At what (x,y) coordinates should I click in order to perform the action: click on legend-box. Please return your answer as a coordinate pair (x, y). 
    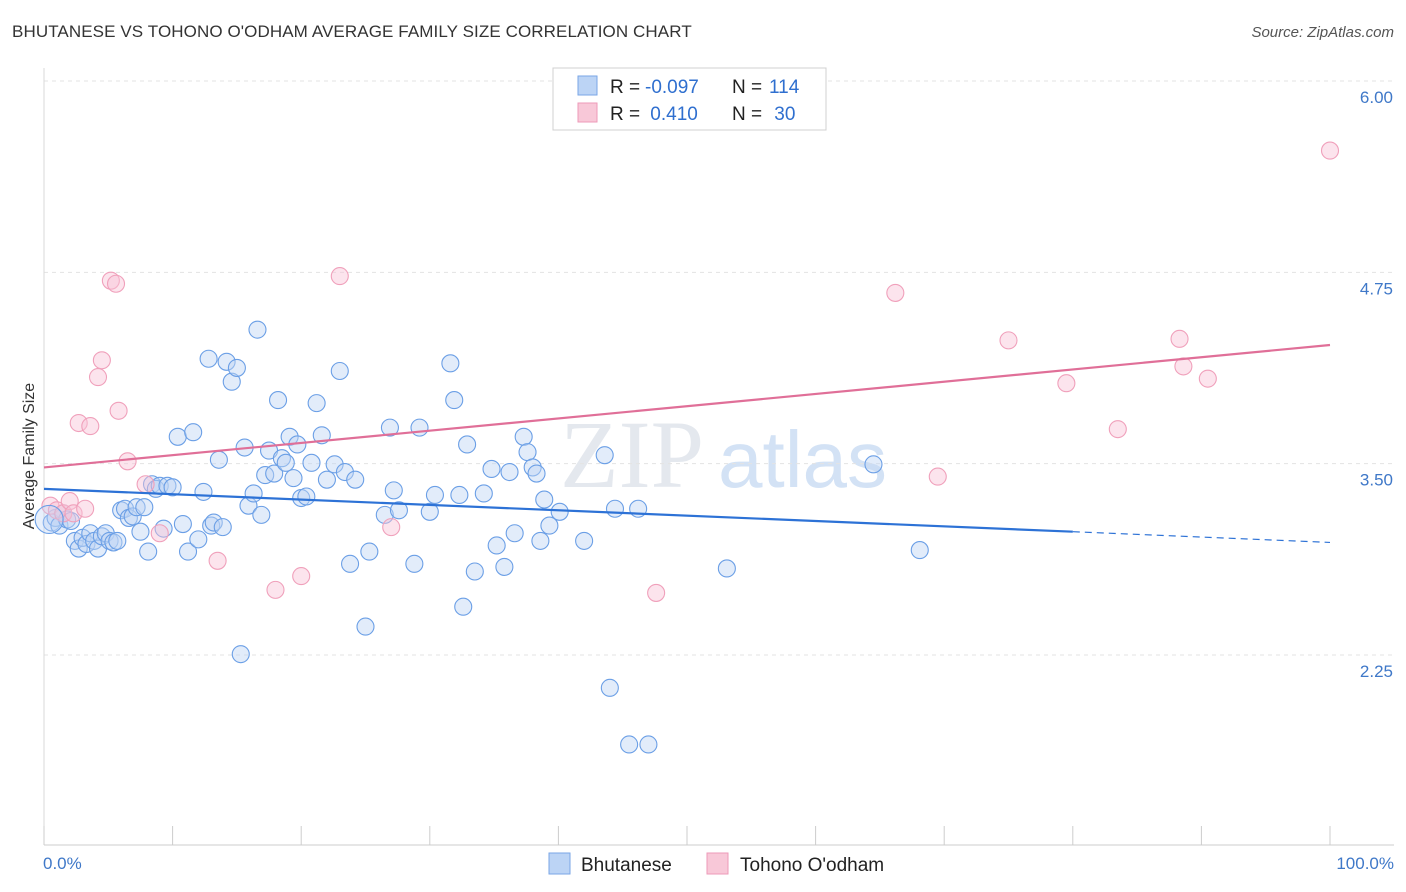
    Looking at the image, I should click on (689, 99).